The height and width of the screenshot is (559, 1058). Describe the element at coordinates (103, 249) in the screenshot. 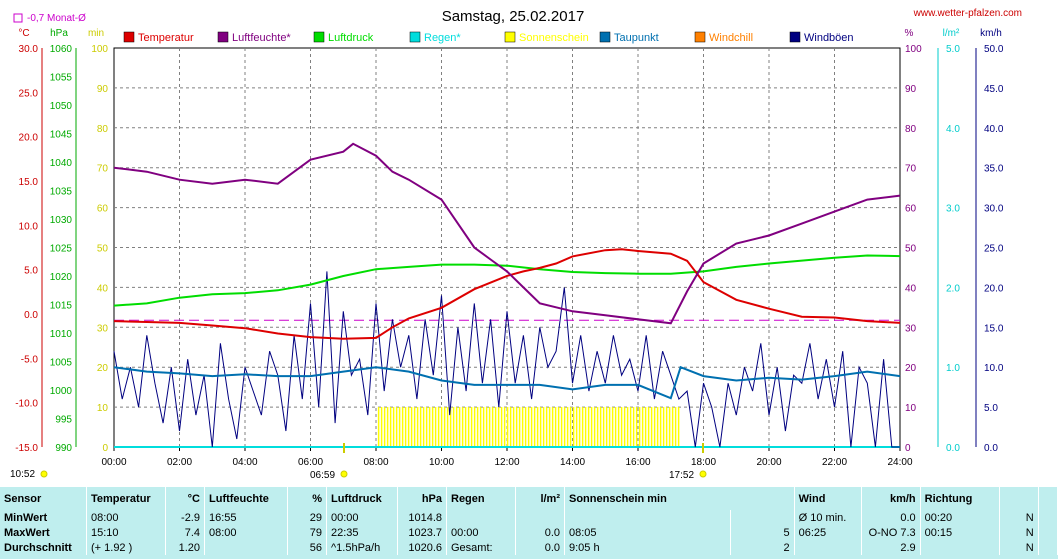

I see `minutes-tick-label: 50` at that location.